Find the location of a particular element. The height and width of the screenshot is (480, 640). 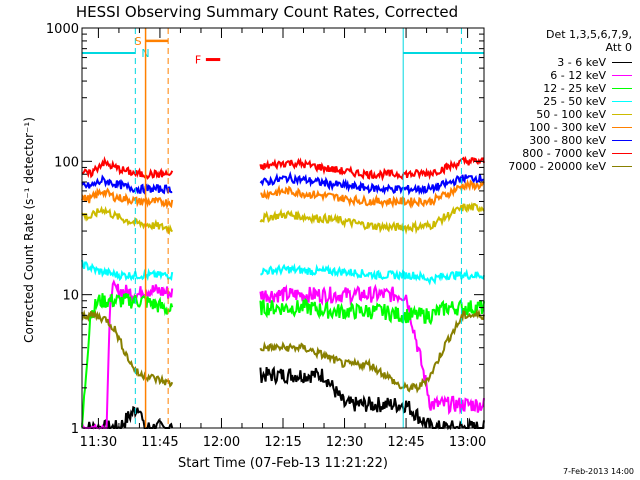

legend-item-label: 100 - 300 keV is located at coordinates (567, 127).